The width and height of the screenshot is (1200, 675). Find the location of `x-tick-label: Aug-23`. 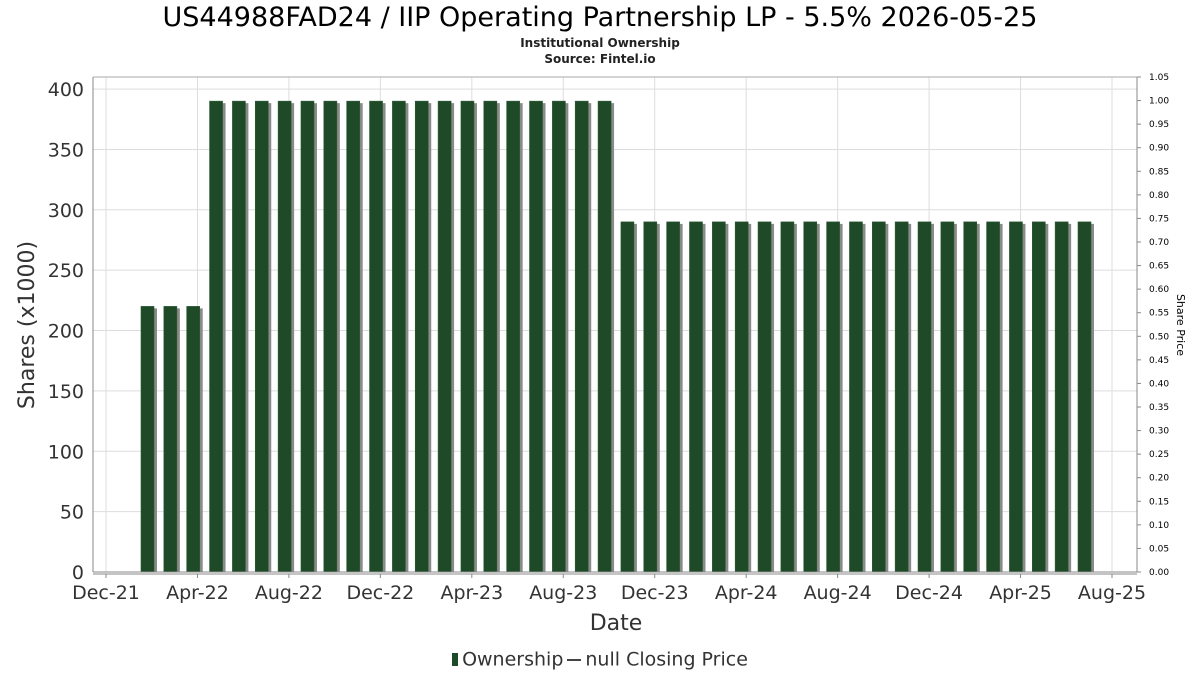

x-tick-label: Aug-23 is located at coordinates (563, 593).